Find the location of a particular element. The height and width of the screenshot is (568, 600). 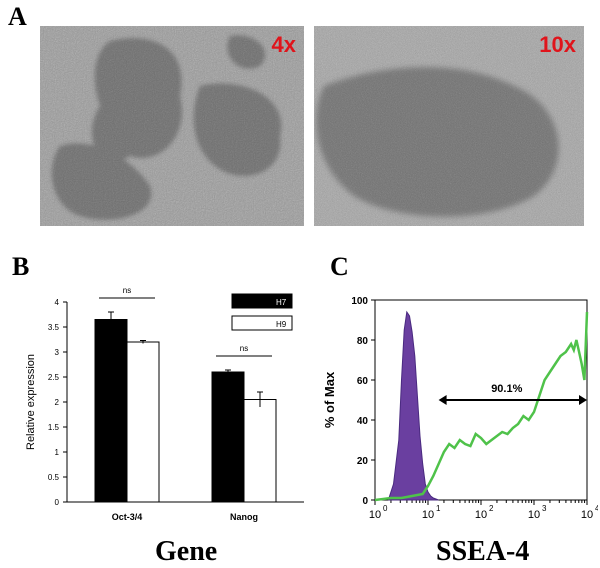

bar-chart-legend: H7 H9 is located at coordinates (262, 312).